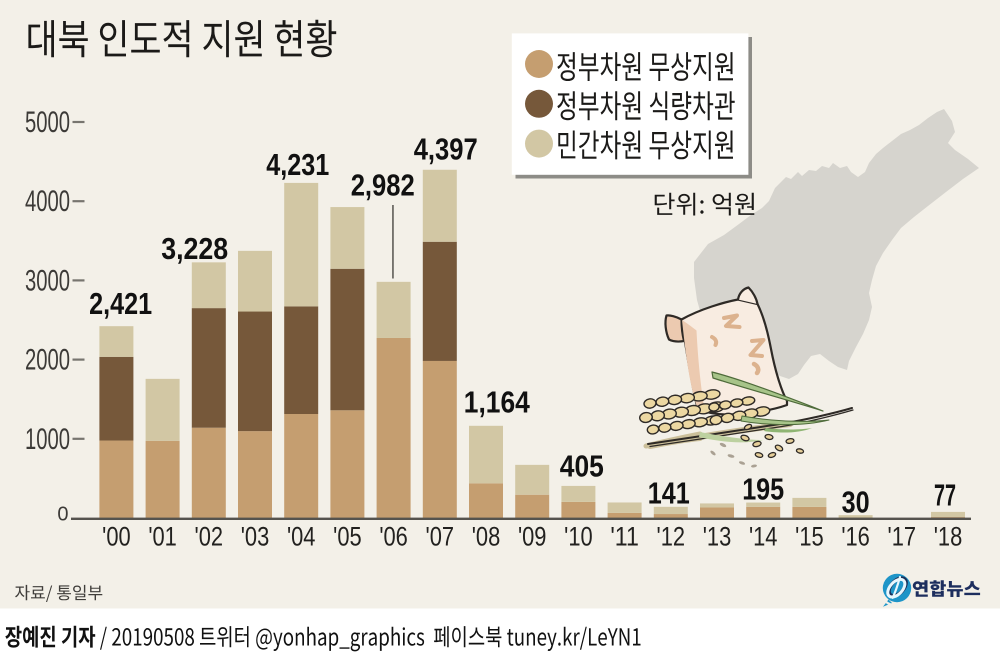 The width and height of the screenshot is (1000, 658). I want to click on svg-text: '03, so click(255, 537).